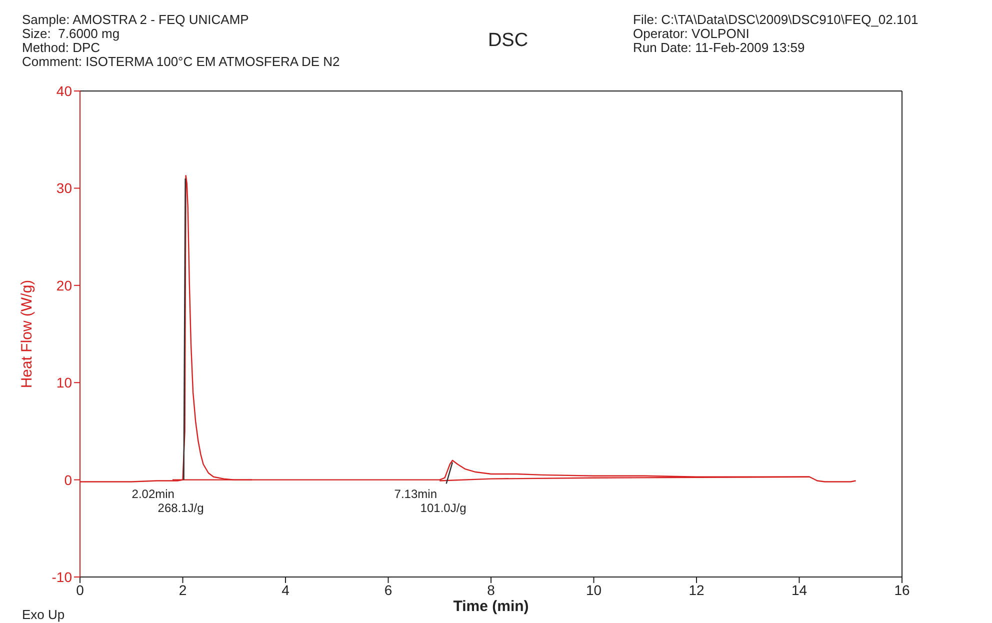  What do you see at coordinates (388, 590) in the screenshot?
I see `x-tick-label: 6` at bounding box center [388, 590].